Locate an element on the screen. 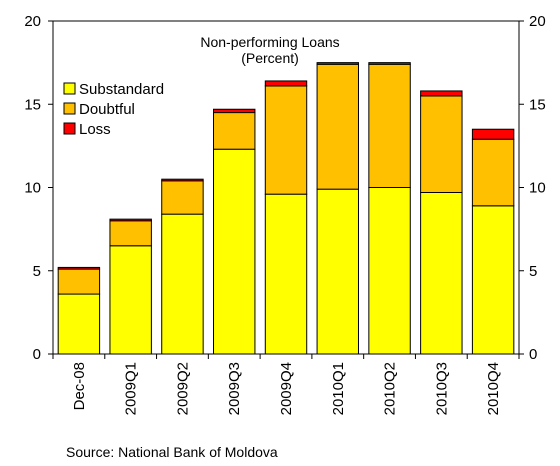 The width and height of the screenshot is (560, 466). category-label: 2009Q3 is located at coordinates (234, 388).